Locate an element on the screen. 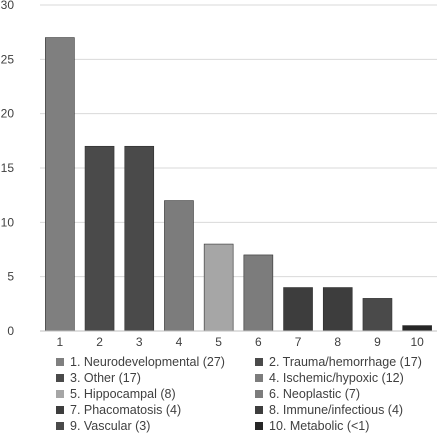 The width and height of the screenshot is (439, 440). y-tick-label: 10 is located at coordinates (8, 222).